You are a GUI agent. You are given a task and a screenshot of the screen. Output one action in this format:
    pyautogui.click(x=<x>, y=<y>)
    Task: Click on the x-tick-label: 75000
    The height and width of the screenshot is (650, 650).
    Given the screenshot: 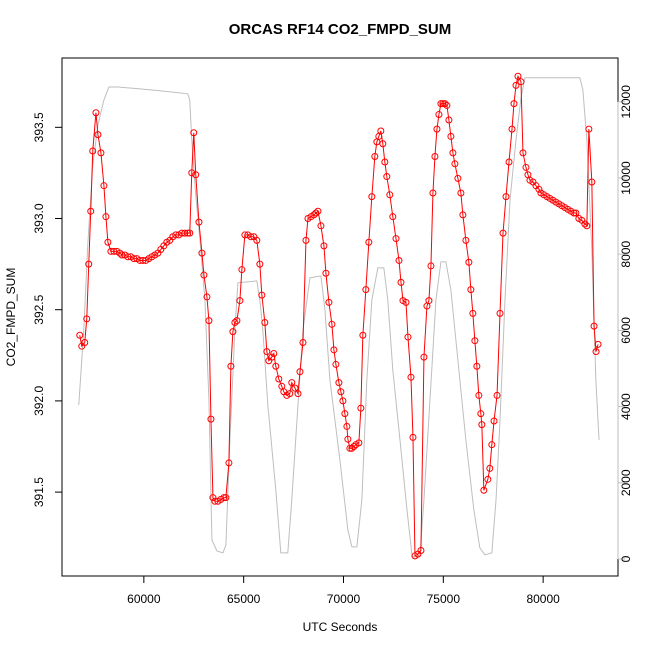 What is the action you would take?
    pyautogui.click(x=444, y=599)
    